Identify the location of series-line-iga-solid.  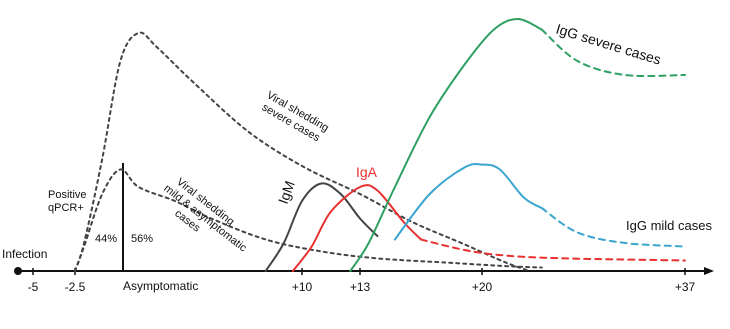
(356, 228).